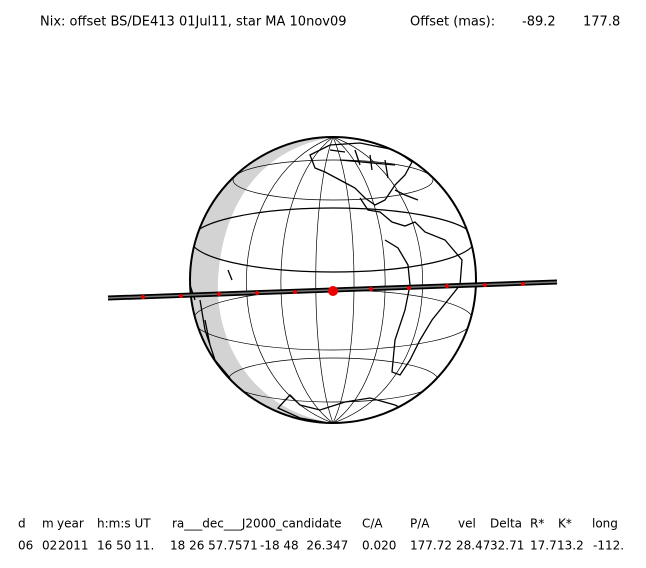 This screenshot has height=568, width=646. Describe the element at coordinates (570, 546) in the screenshot. I see `table-cell: 13.2` at that location.